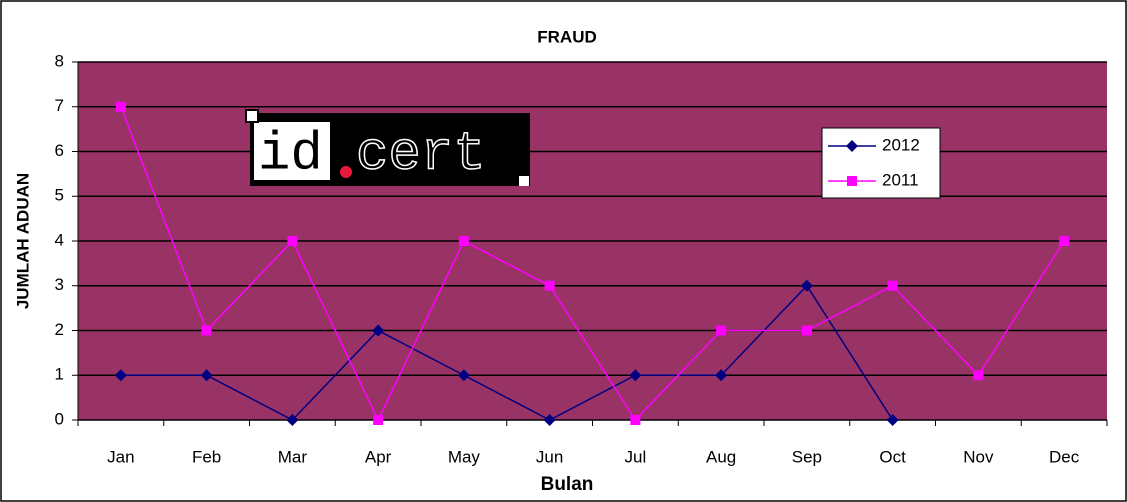 This screenshot has height=502, width=1127. I want to click on legend, so click(881, 163).